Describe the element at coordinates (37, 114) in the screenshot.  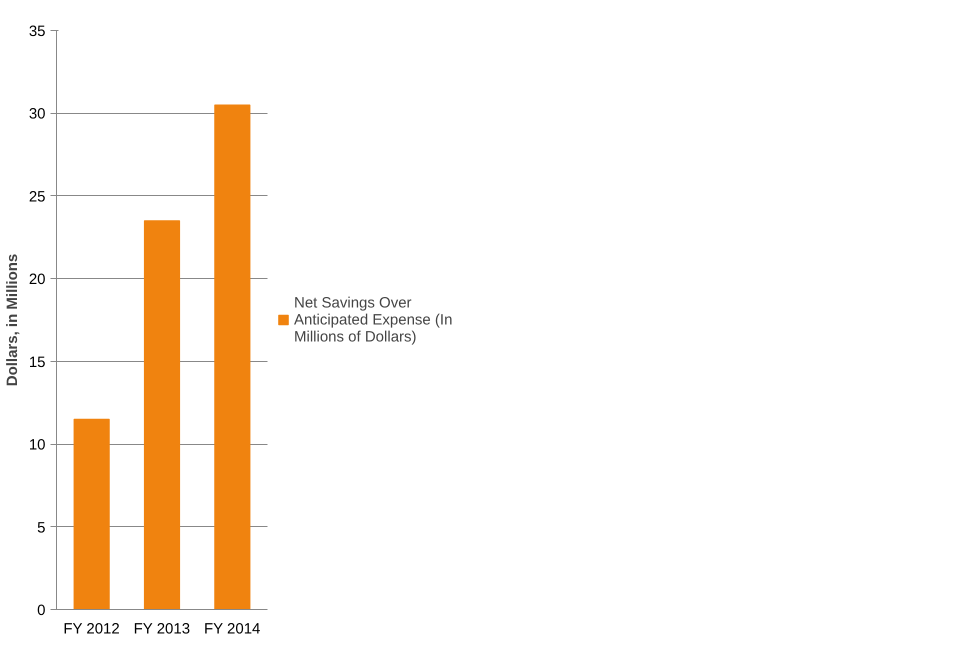
I see `y-tick-label: 30` at that location.